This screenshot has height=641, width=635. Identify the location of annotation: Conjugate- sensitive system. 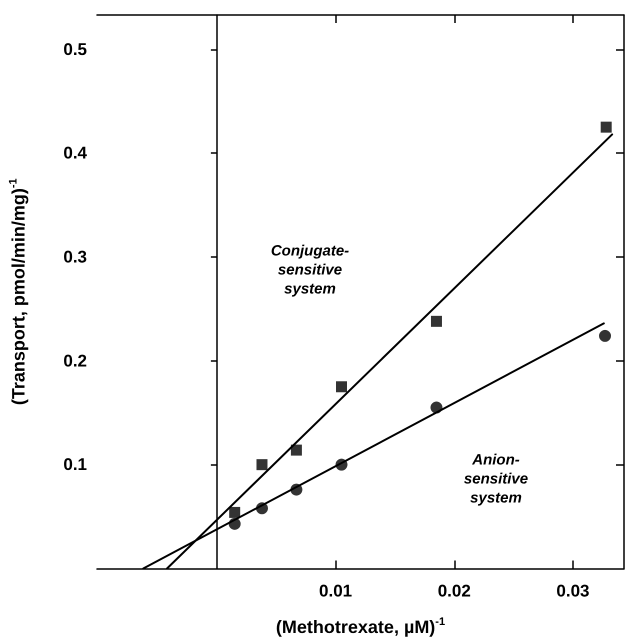
(310, 270).